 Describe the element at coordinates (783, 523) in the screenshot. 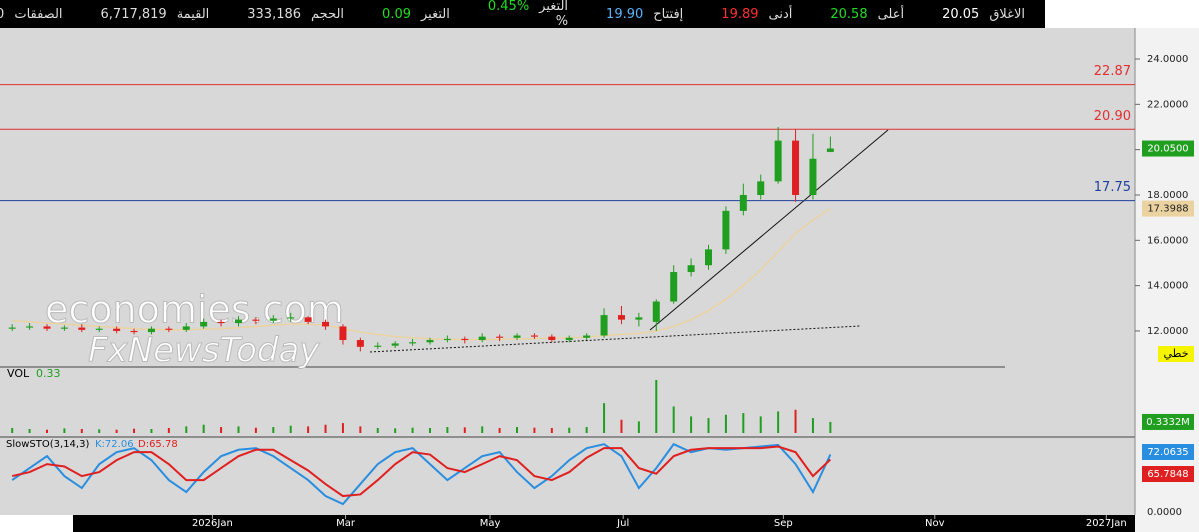

I see `x-tick-label: Sep` at that location.